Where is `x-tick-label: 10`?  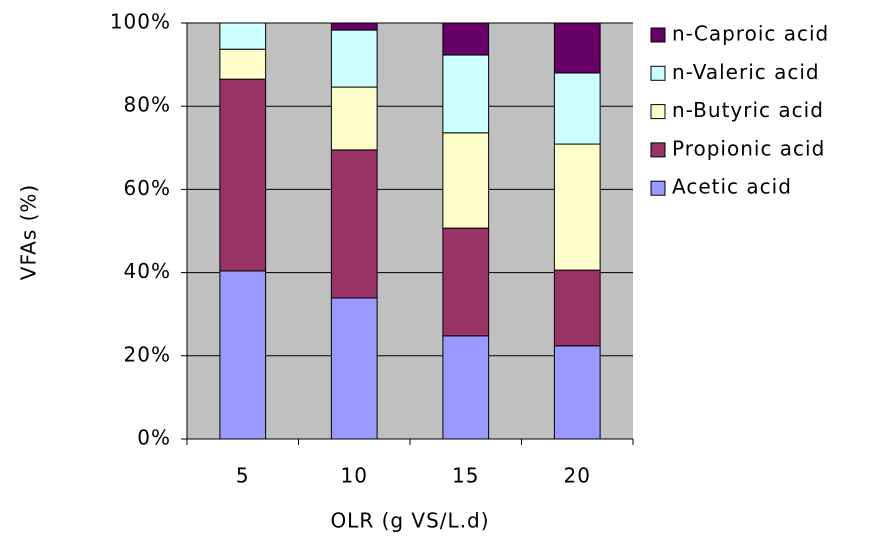 x-tick-label: 10 is located at coordinates (354, 476).